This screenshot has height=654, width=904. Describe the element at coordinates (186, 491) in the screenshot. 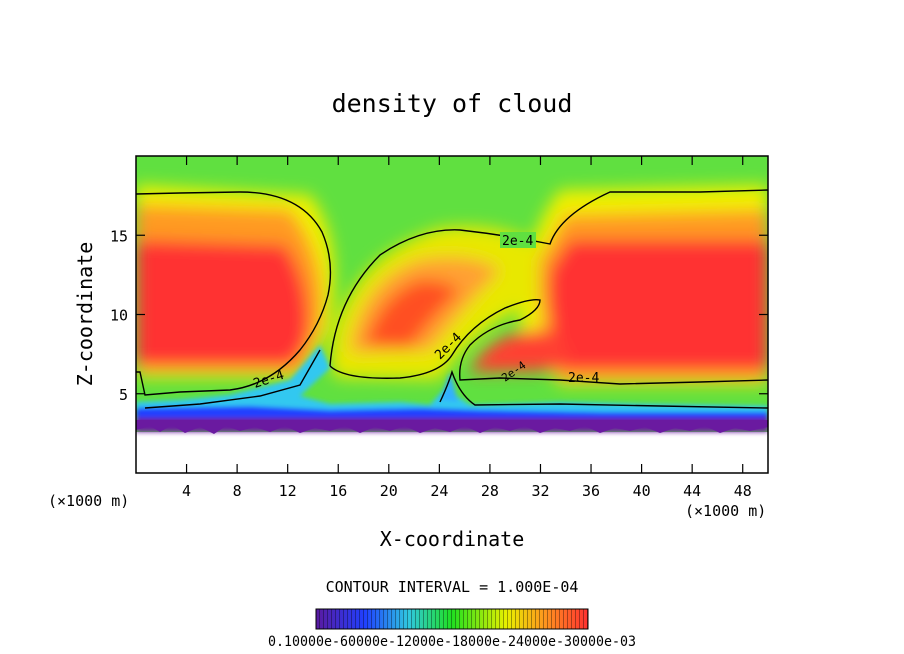

I see `x-tick-label: 4` at that location.